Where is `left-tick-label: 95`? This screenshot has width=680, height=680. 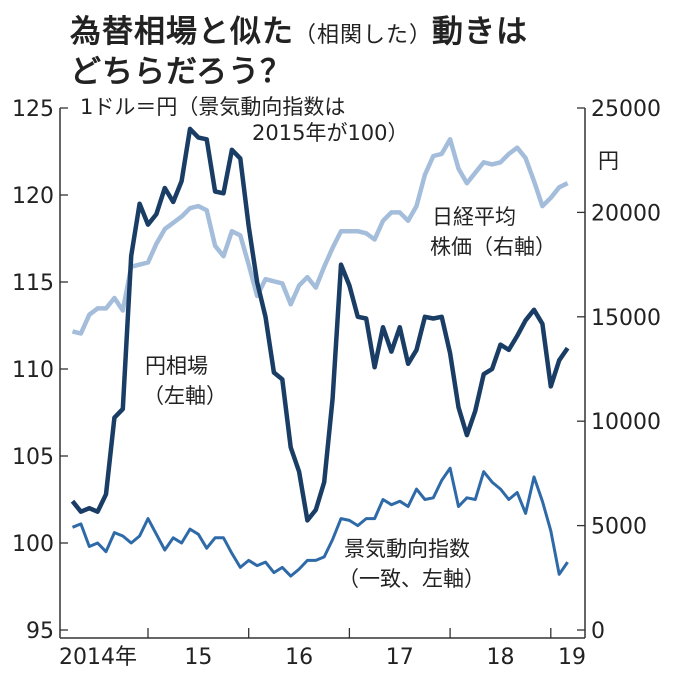 left-tick-label: 95 is located at coordinates (40, 631).